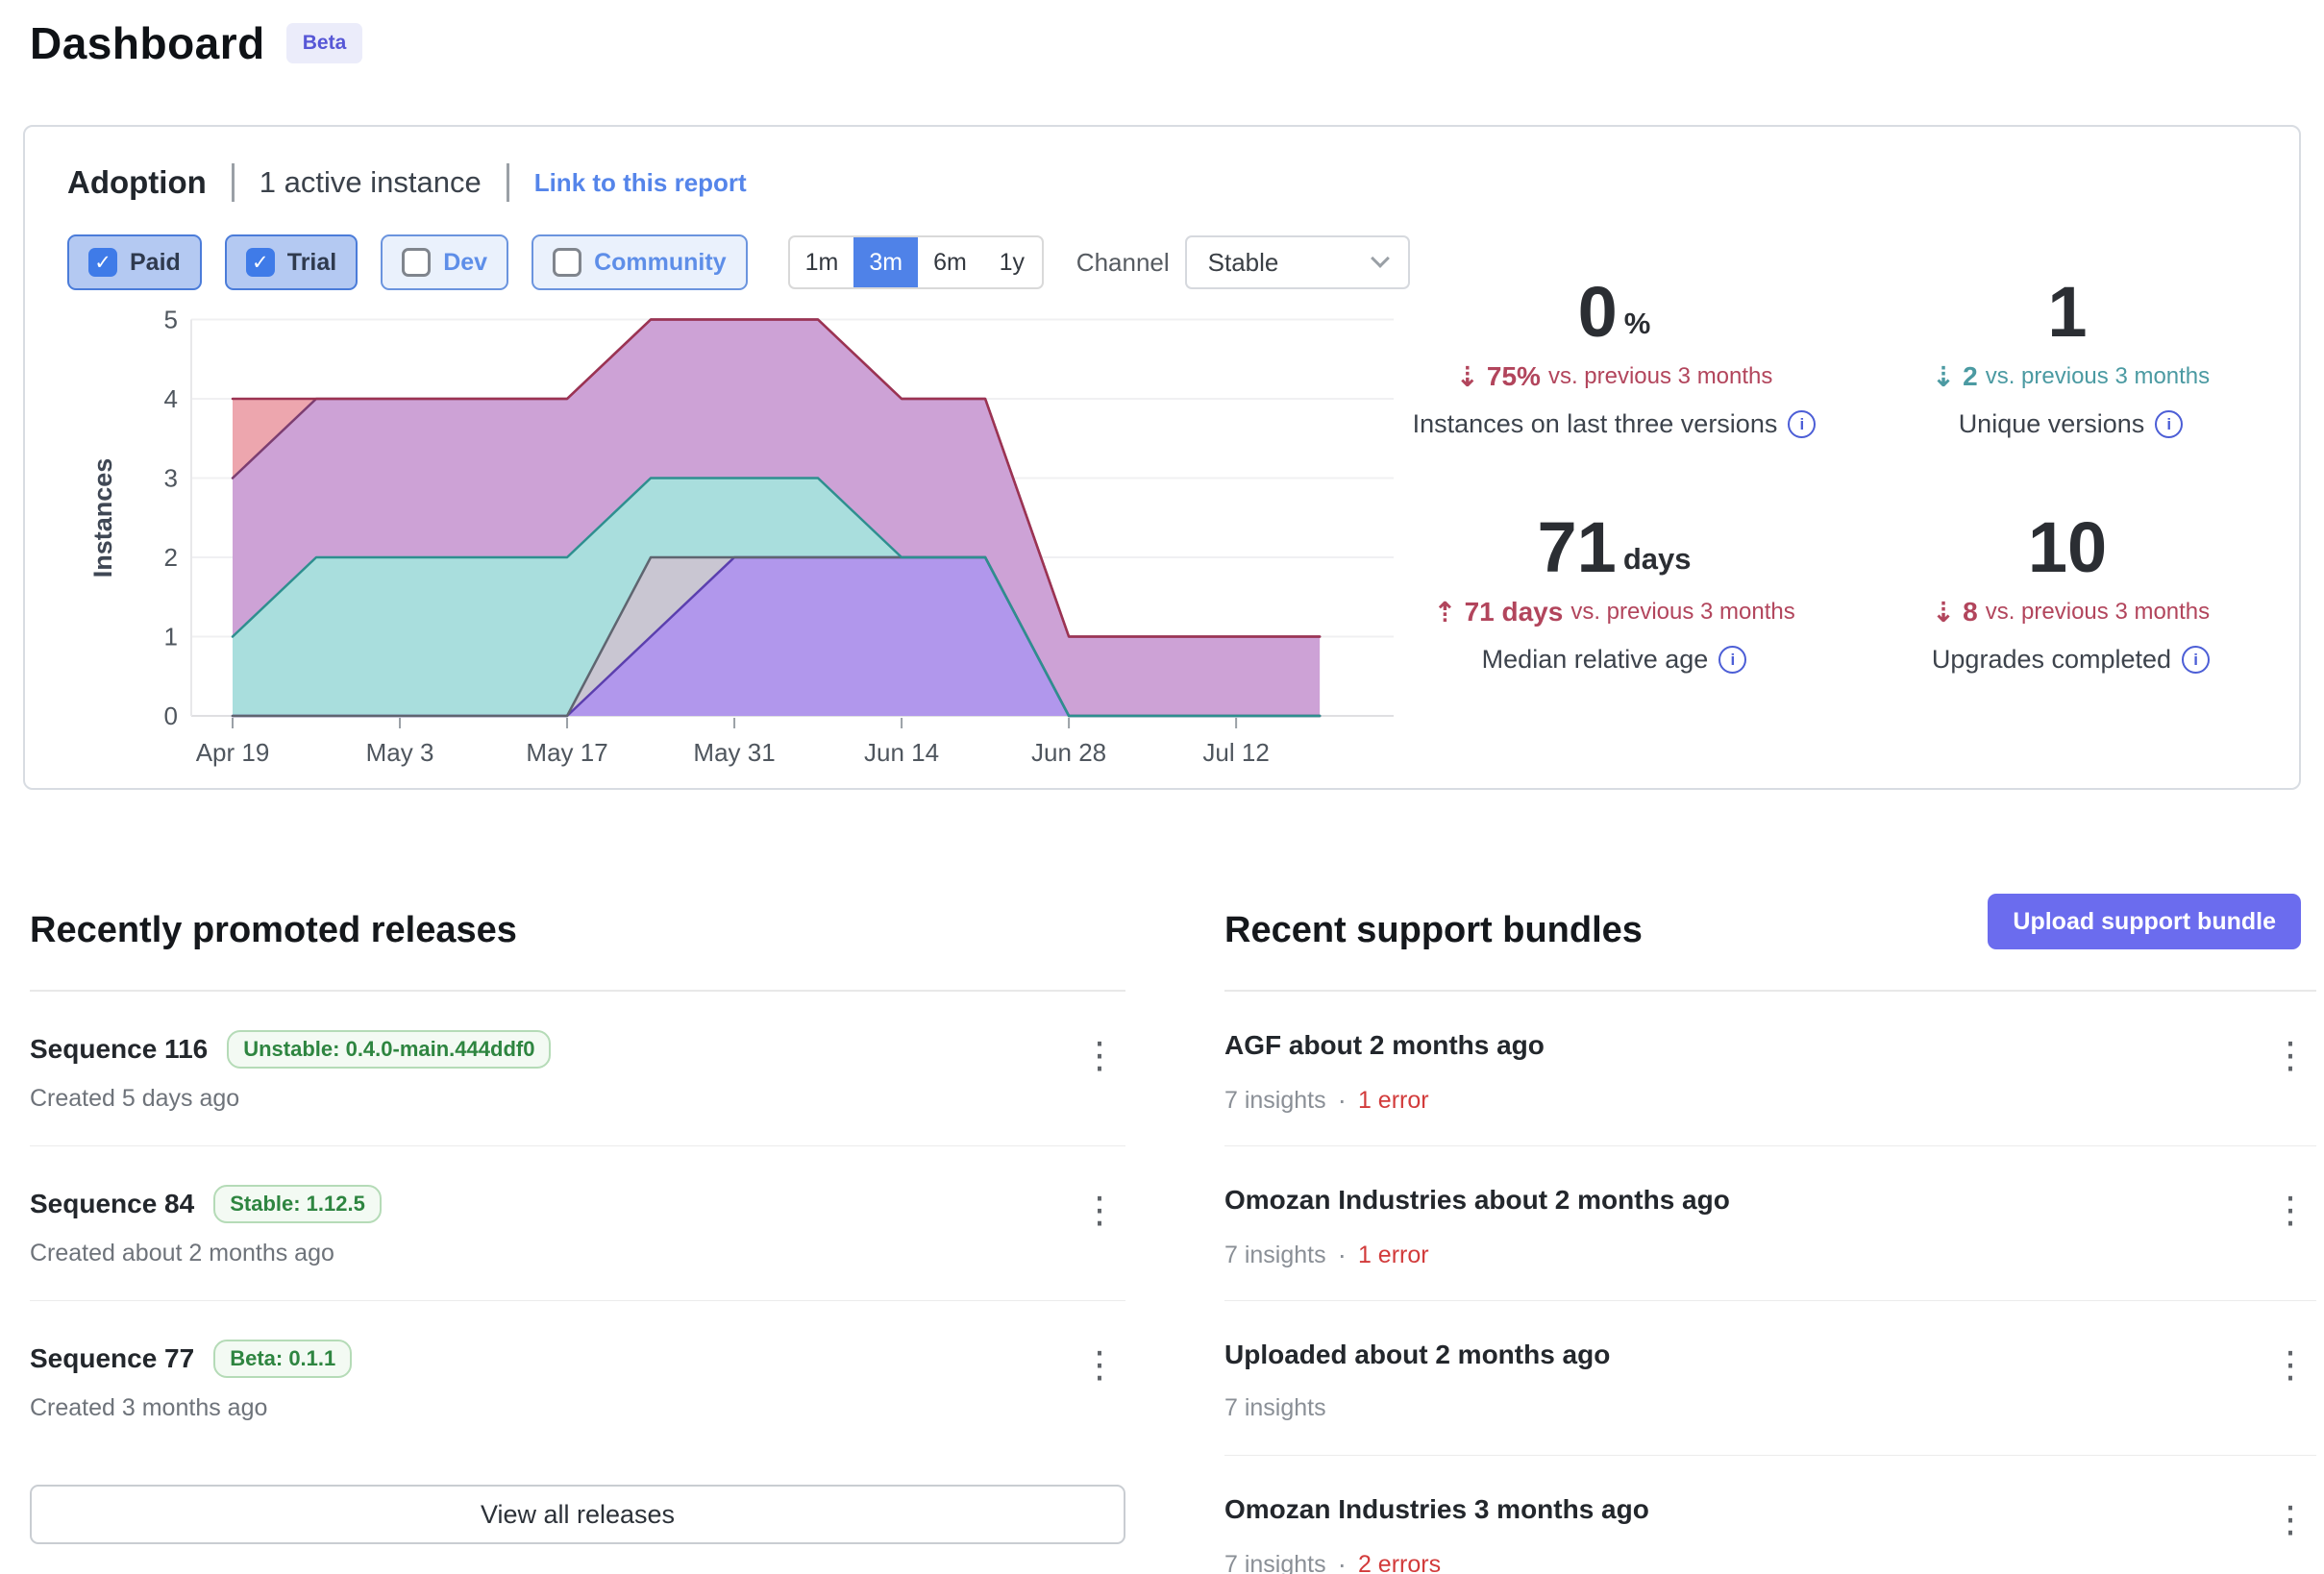  I want to click on bundle-title: Uploaded about 2 months ago, so click(1417, 1354).